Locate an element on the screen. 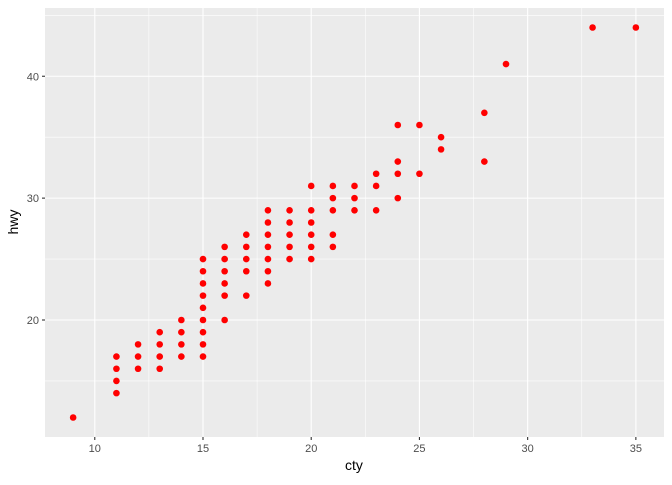 The width and height of the screenshot is (672, 485). x-axis-title: cty is located at coordinates (354, 465).